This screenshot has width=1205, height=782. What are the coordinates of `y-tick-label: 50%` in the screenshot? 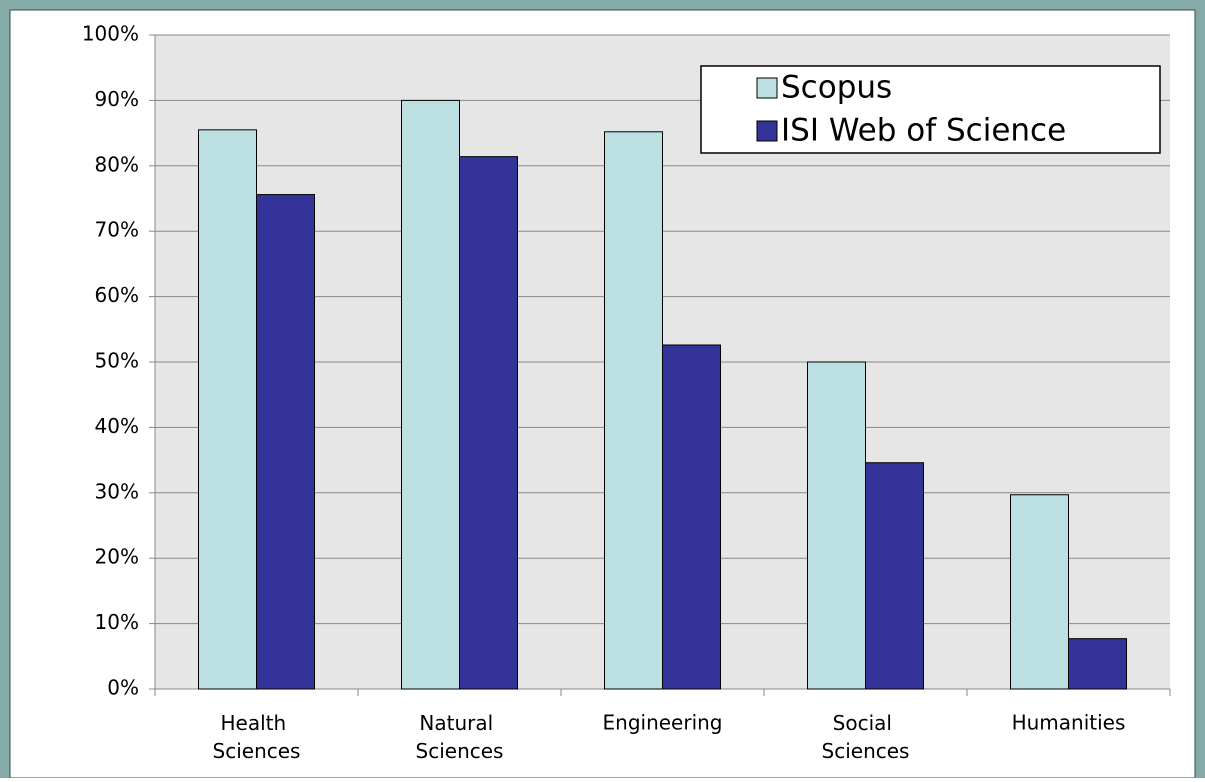 It's located at (117, 361).